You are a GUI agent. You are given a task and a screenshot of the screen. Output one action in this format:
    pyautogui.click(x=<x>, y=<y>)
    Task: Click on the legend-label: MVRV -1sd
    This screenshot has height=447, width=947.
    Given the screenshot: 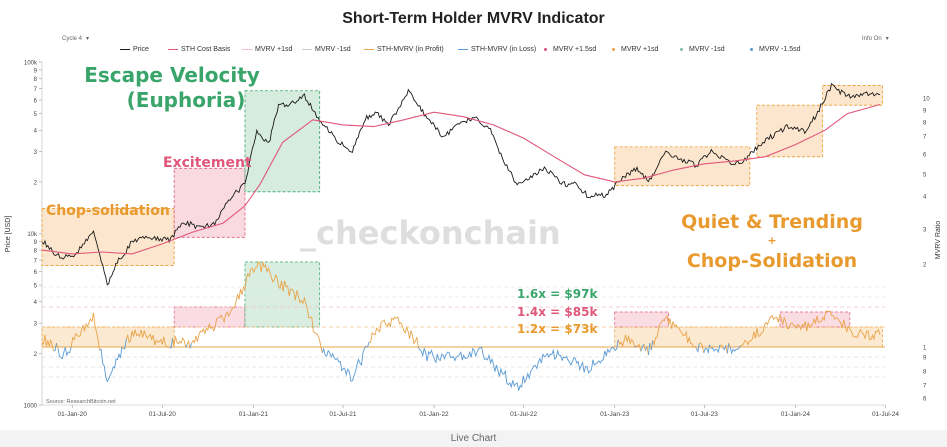 What is the action you would take?
    pyautogui.click(x=707, y=49)
    